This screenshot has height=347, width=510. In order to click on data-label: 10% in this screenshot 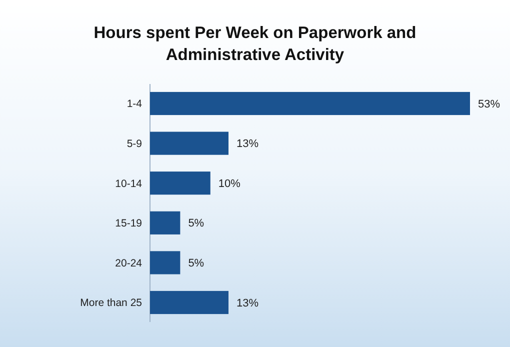, I will do `click(229, 184)`.